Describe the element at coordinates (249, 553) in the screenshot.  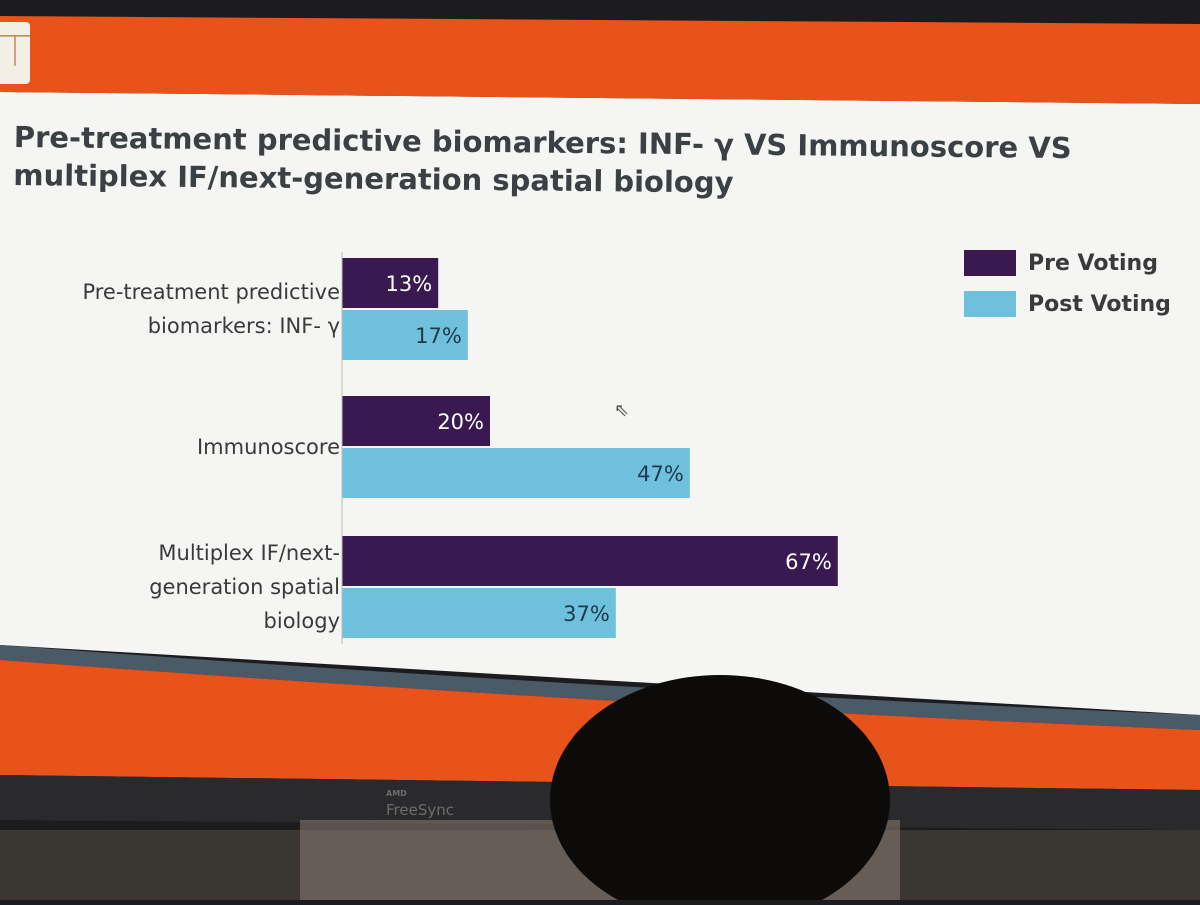
I see `category-label-line: Multiplex IF/next-` at that location.